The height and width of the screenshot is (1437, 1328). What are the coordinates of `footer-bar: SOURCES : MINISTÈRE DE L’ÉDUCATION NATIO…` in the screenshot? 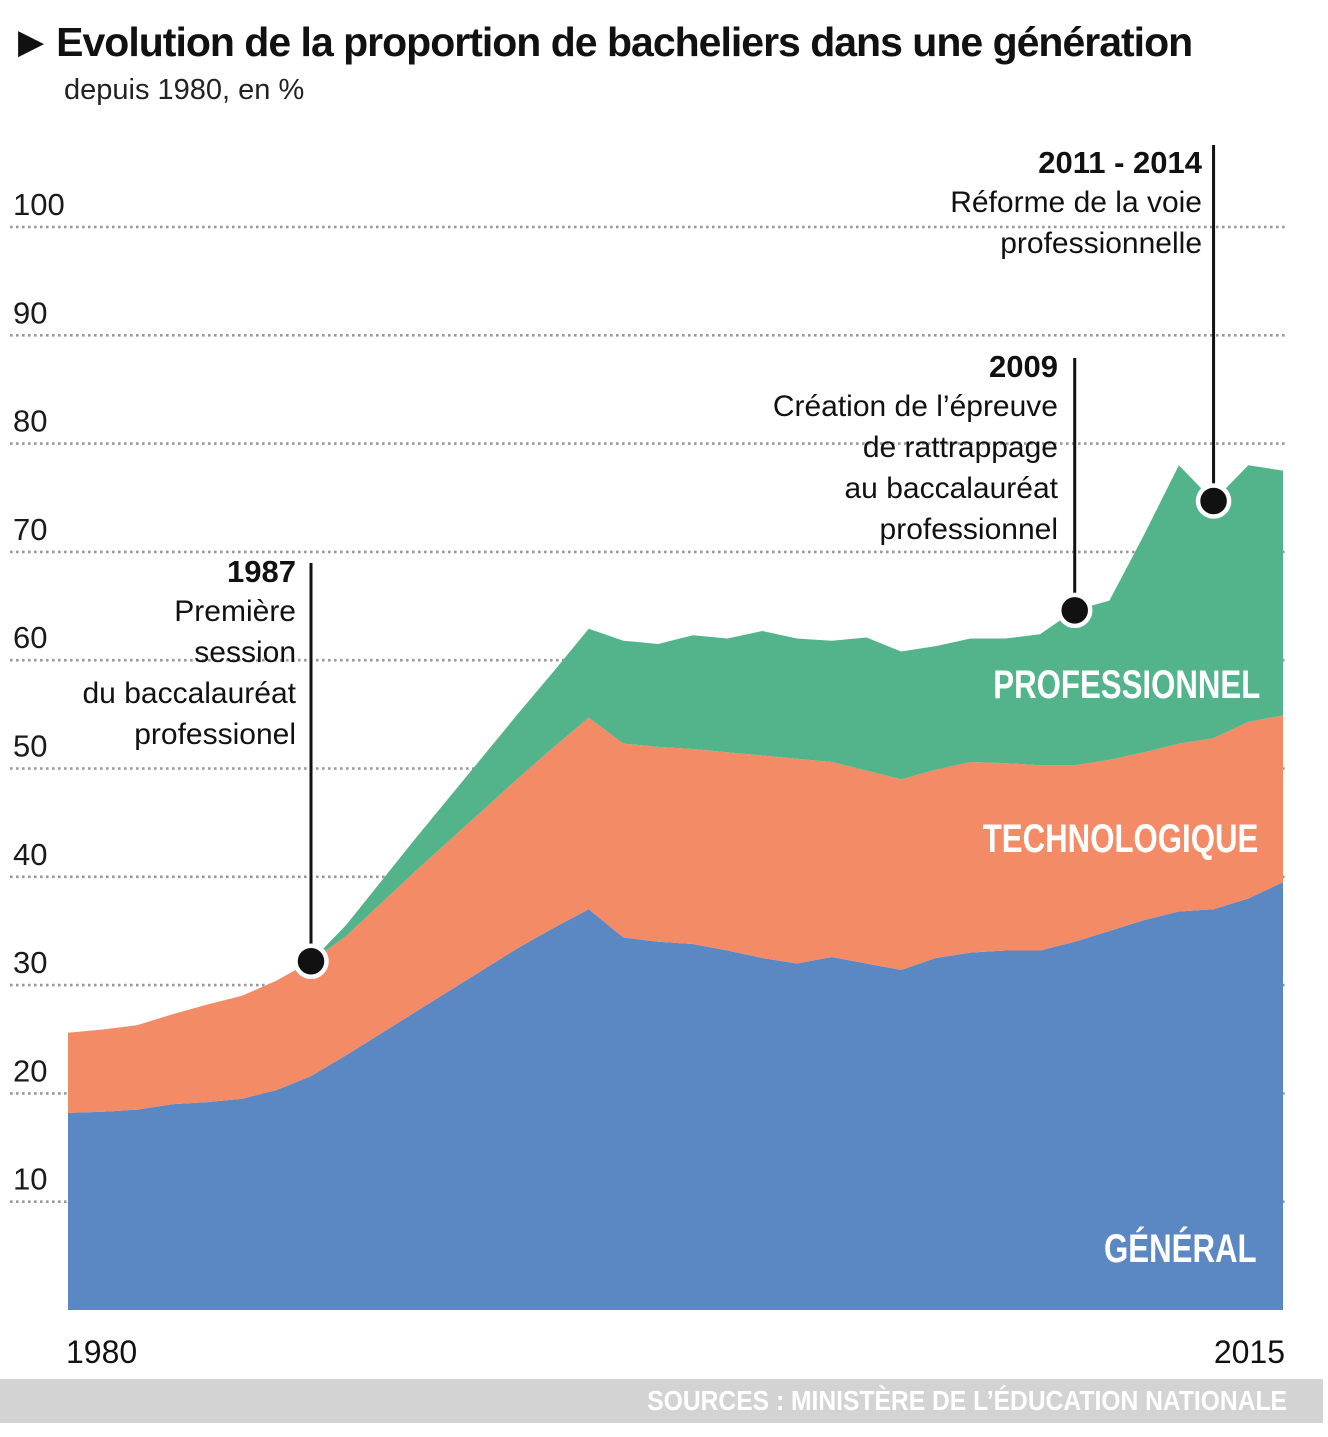 It's located at (661, 1401).